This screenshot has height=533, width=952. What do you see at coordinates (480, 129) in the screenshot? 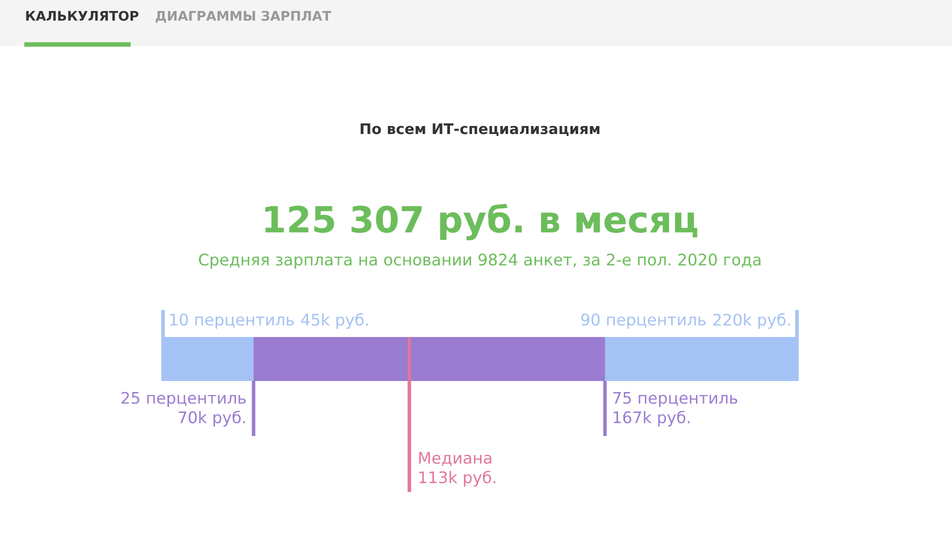
I see `text: По всем ИТ-специализациям` at bounding box center [480, 129].